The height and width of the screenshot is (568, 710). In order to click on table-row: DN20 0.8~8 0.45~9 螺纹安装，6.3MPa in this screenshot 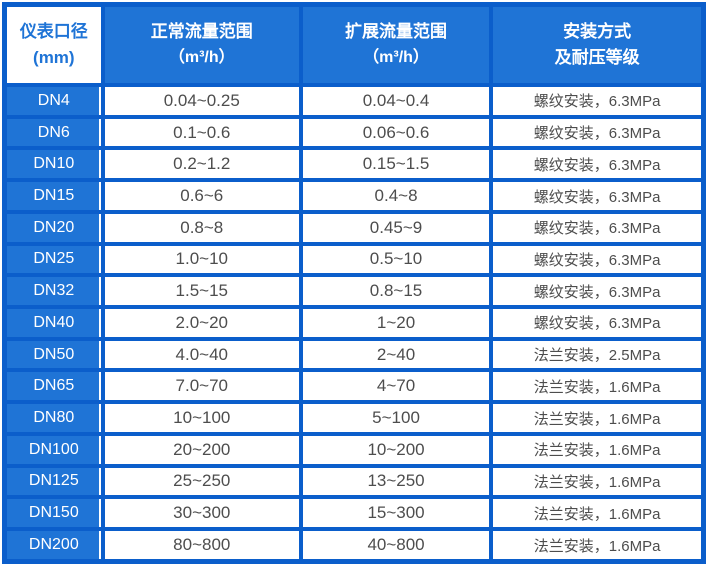, I will do `click(354, 227)`.